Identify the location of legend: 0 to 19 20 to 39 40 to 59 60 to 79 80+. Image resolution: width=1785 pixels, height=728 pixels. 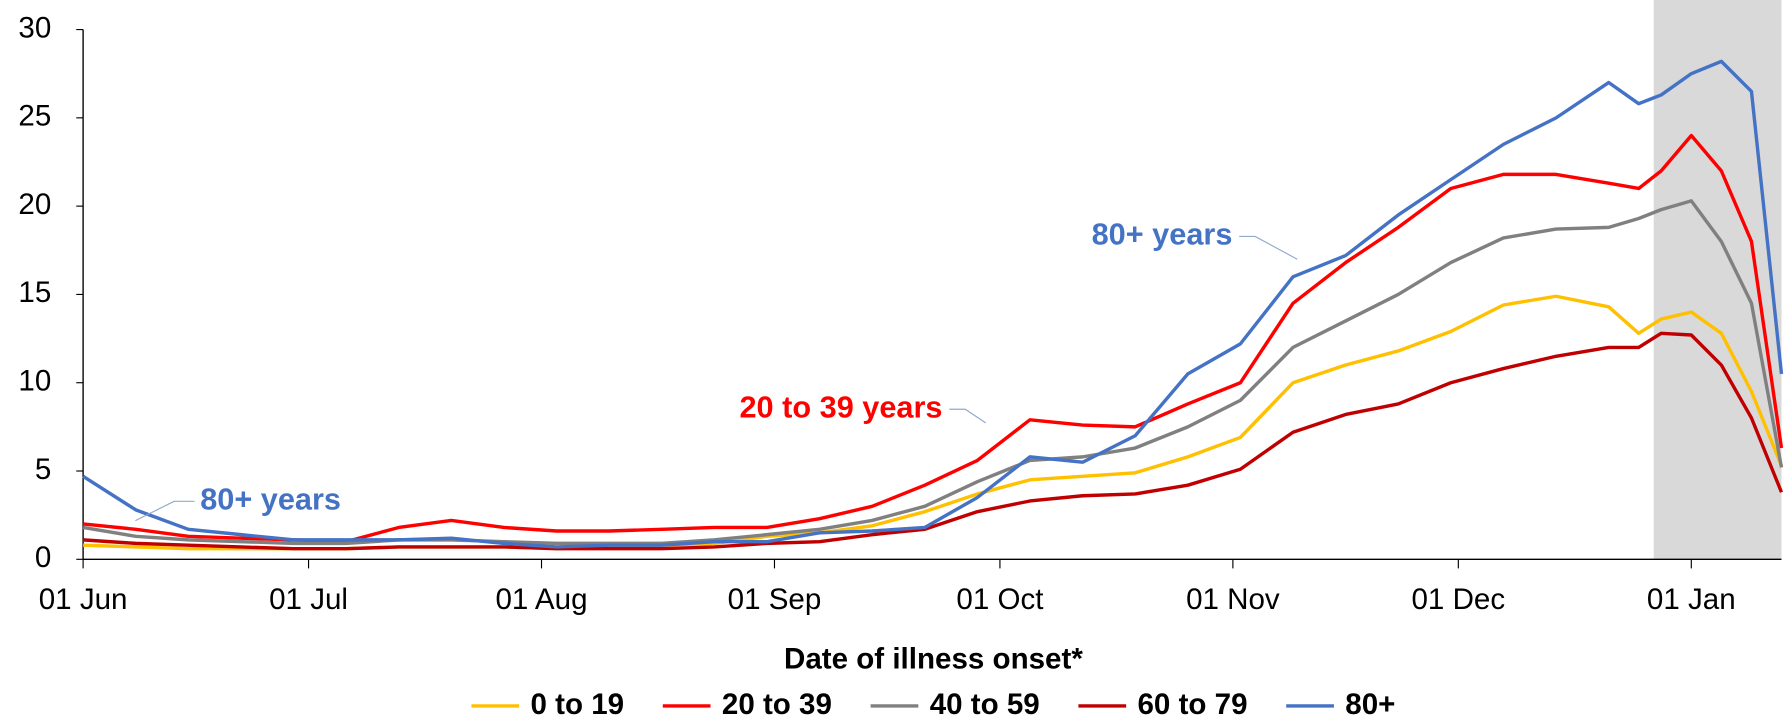
(933, 704).